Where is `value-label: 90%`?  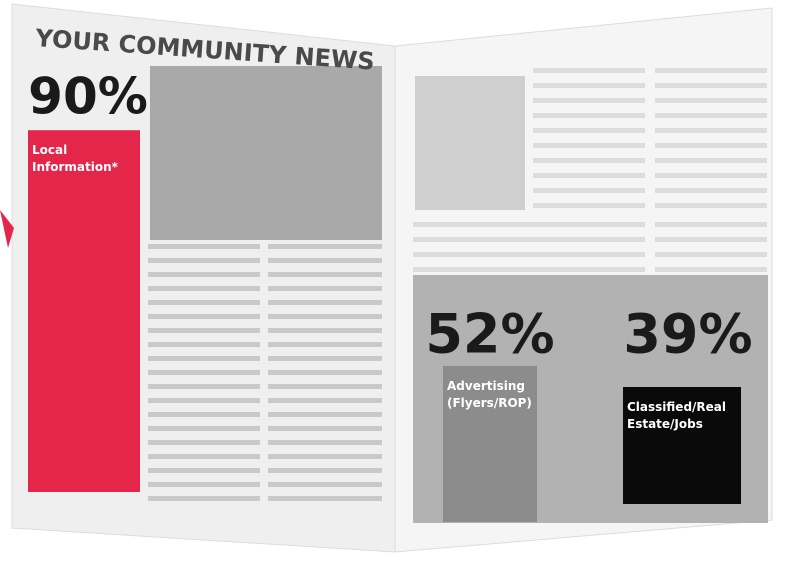
value-label: 90% is located at coordinates (88, 97).